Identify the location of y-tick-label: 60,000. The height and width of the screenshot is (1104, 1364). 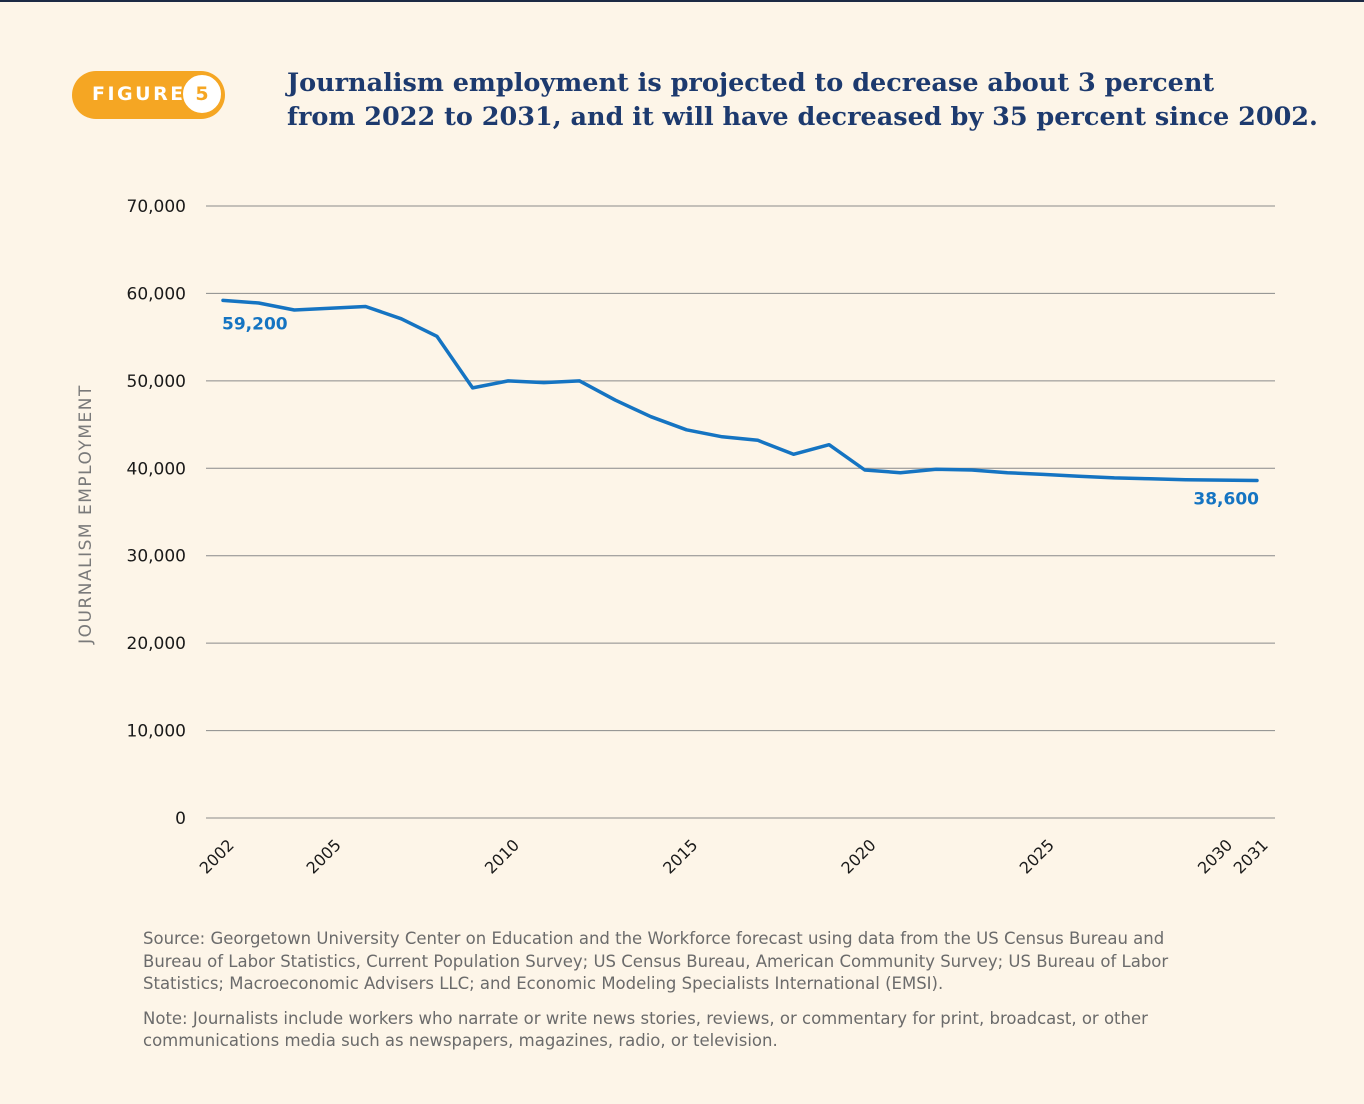
(156, 294).